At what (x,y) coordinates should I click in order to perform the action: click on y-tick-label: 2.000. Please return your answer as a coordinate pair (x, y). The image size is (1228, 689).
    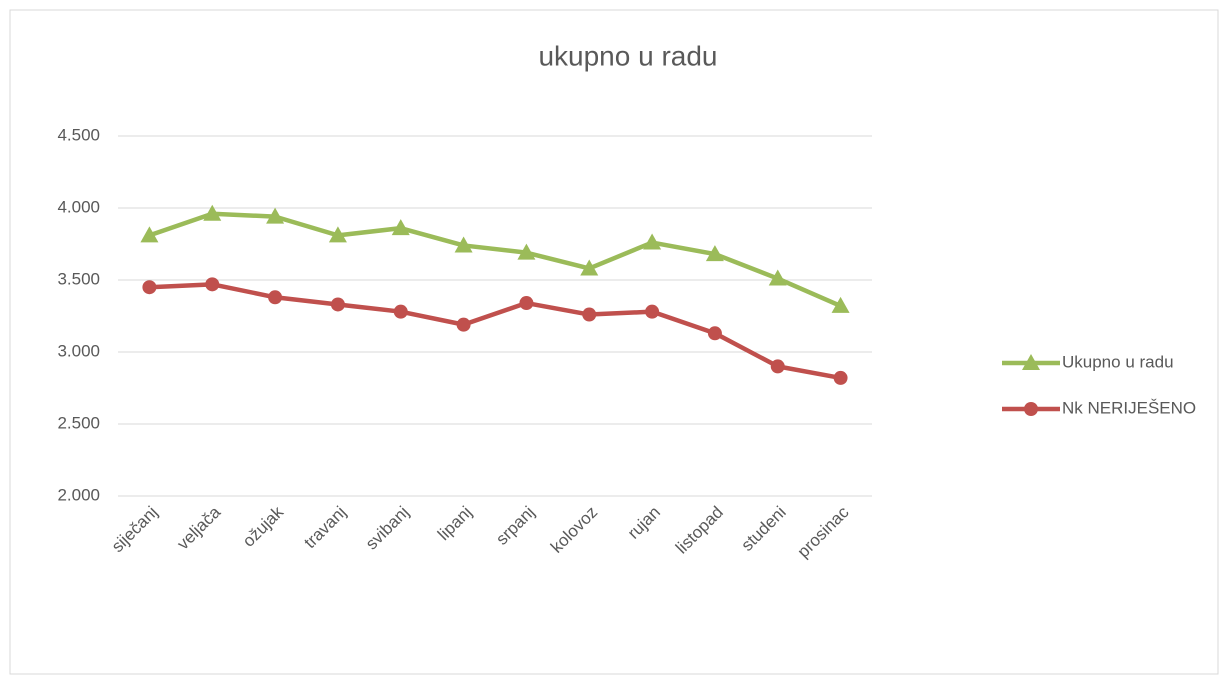
    Looking at the image, I should click on (78, 494).